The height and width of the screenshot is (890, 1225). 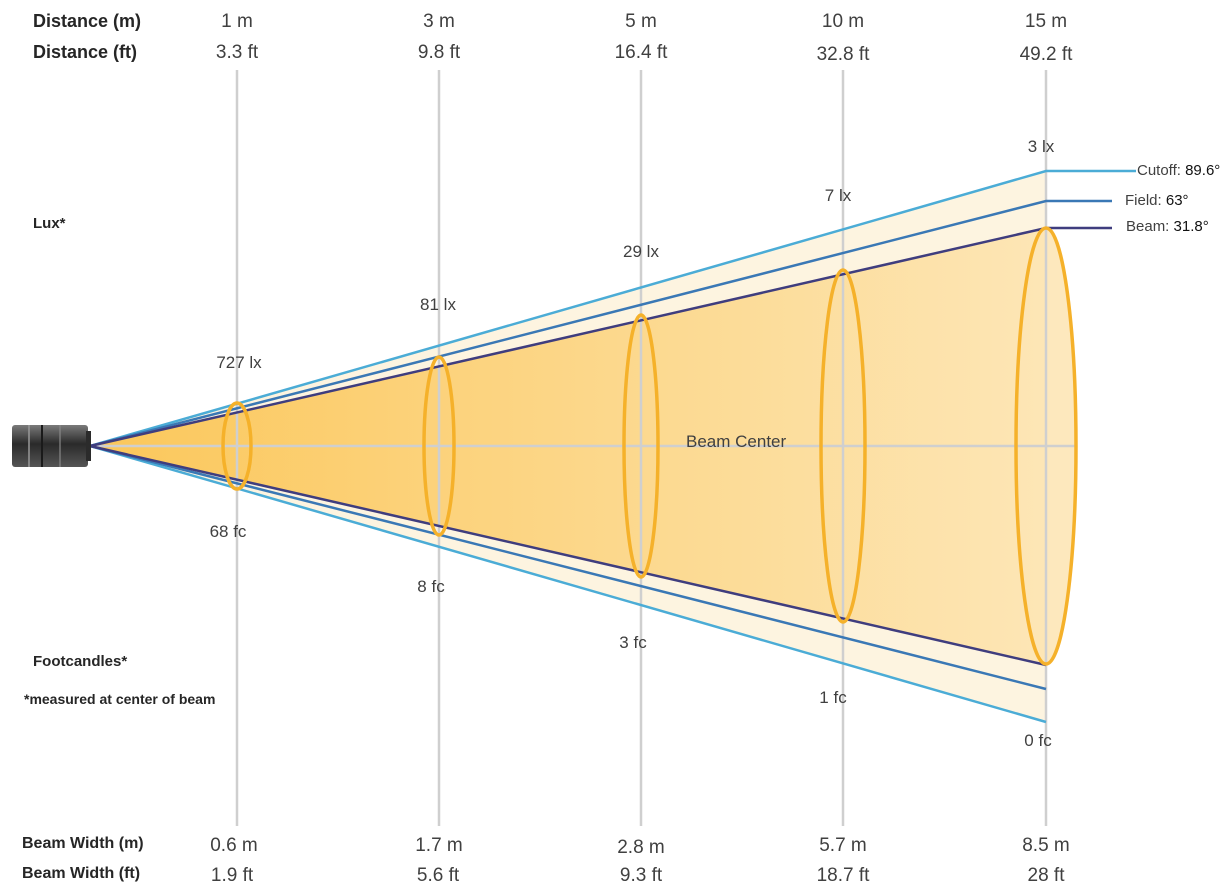 What do you see at coordinates (641, 847) in the screenshot?
I see `beam-width-m-value: 2.8 m` at bounding box center [641, 847].